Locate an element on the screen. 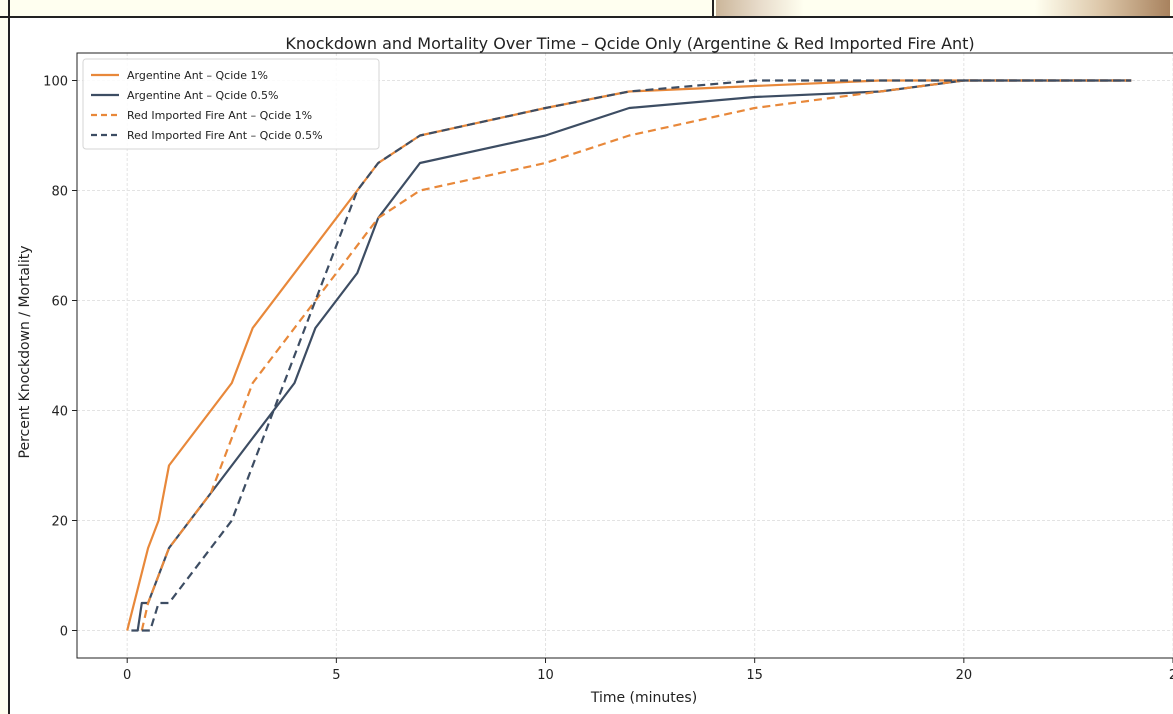 The image size is (1173, 714). y-axis-label: Percent Knockdown / Mortality is located at coordinates (25, 352).